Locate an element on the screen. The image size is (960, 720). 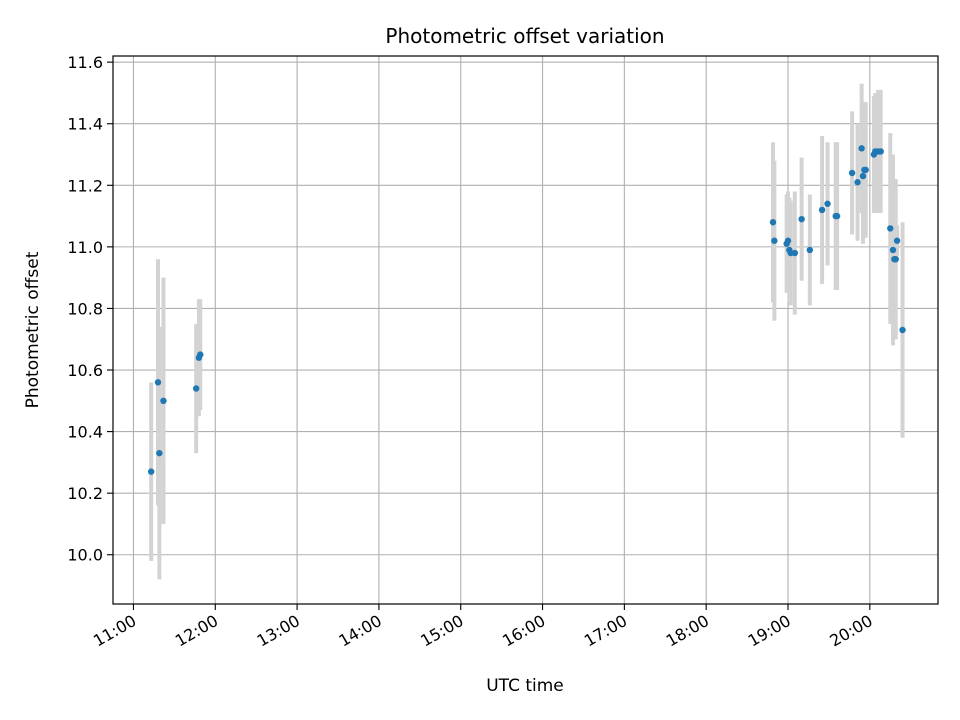
y-tick-label: 11.0 is located at coordinates (85, 247).